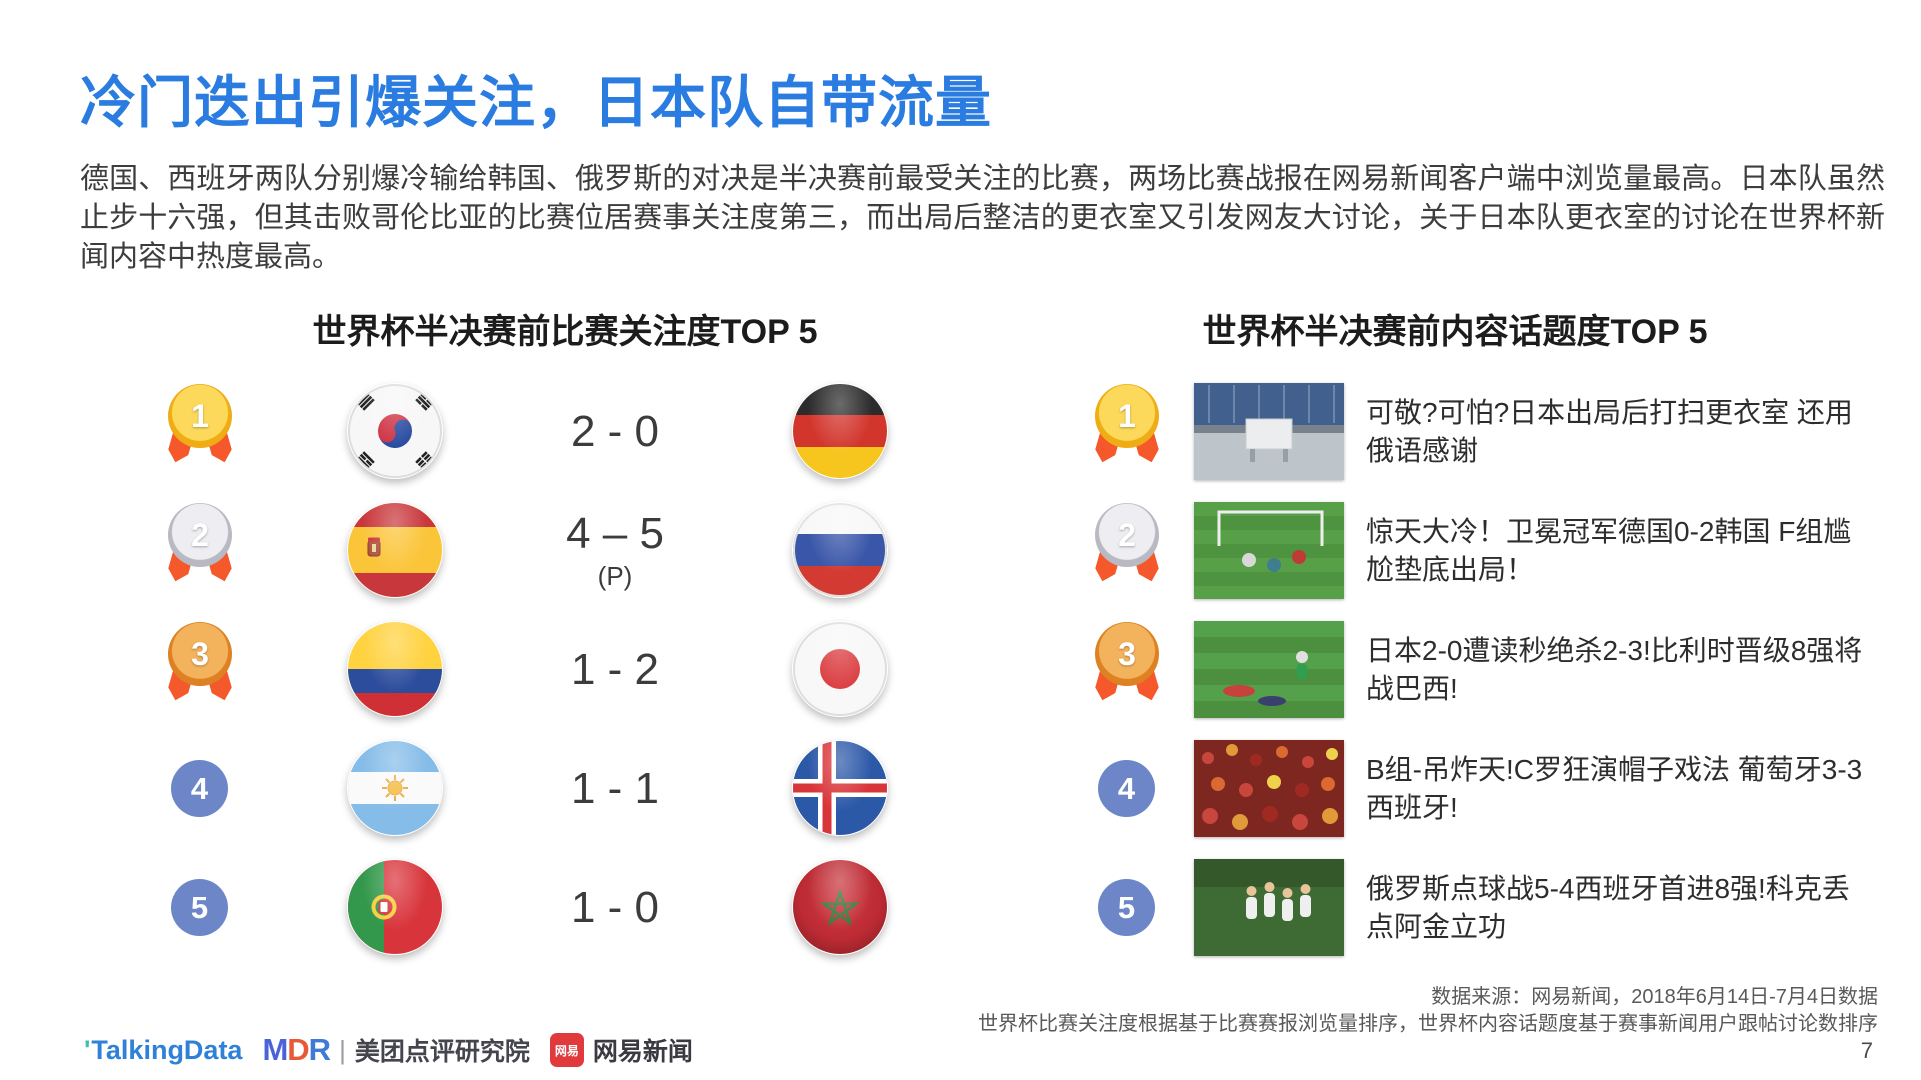 The height and width of the screenshot is (1080, 1921). I want to click on mdr-logo-icon: MDR, so click(296, 1049).